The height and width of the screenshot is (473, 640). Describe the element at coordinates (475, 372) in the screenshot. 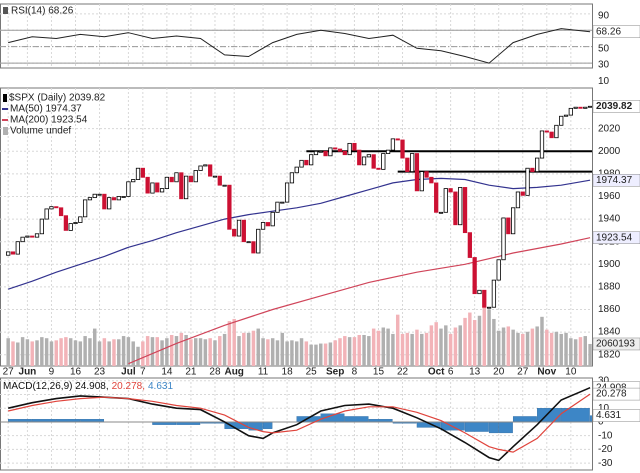

I see `x-tick-label: 13` at that location.